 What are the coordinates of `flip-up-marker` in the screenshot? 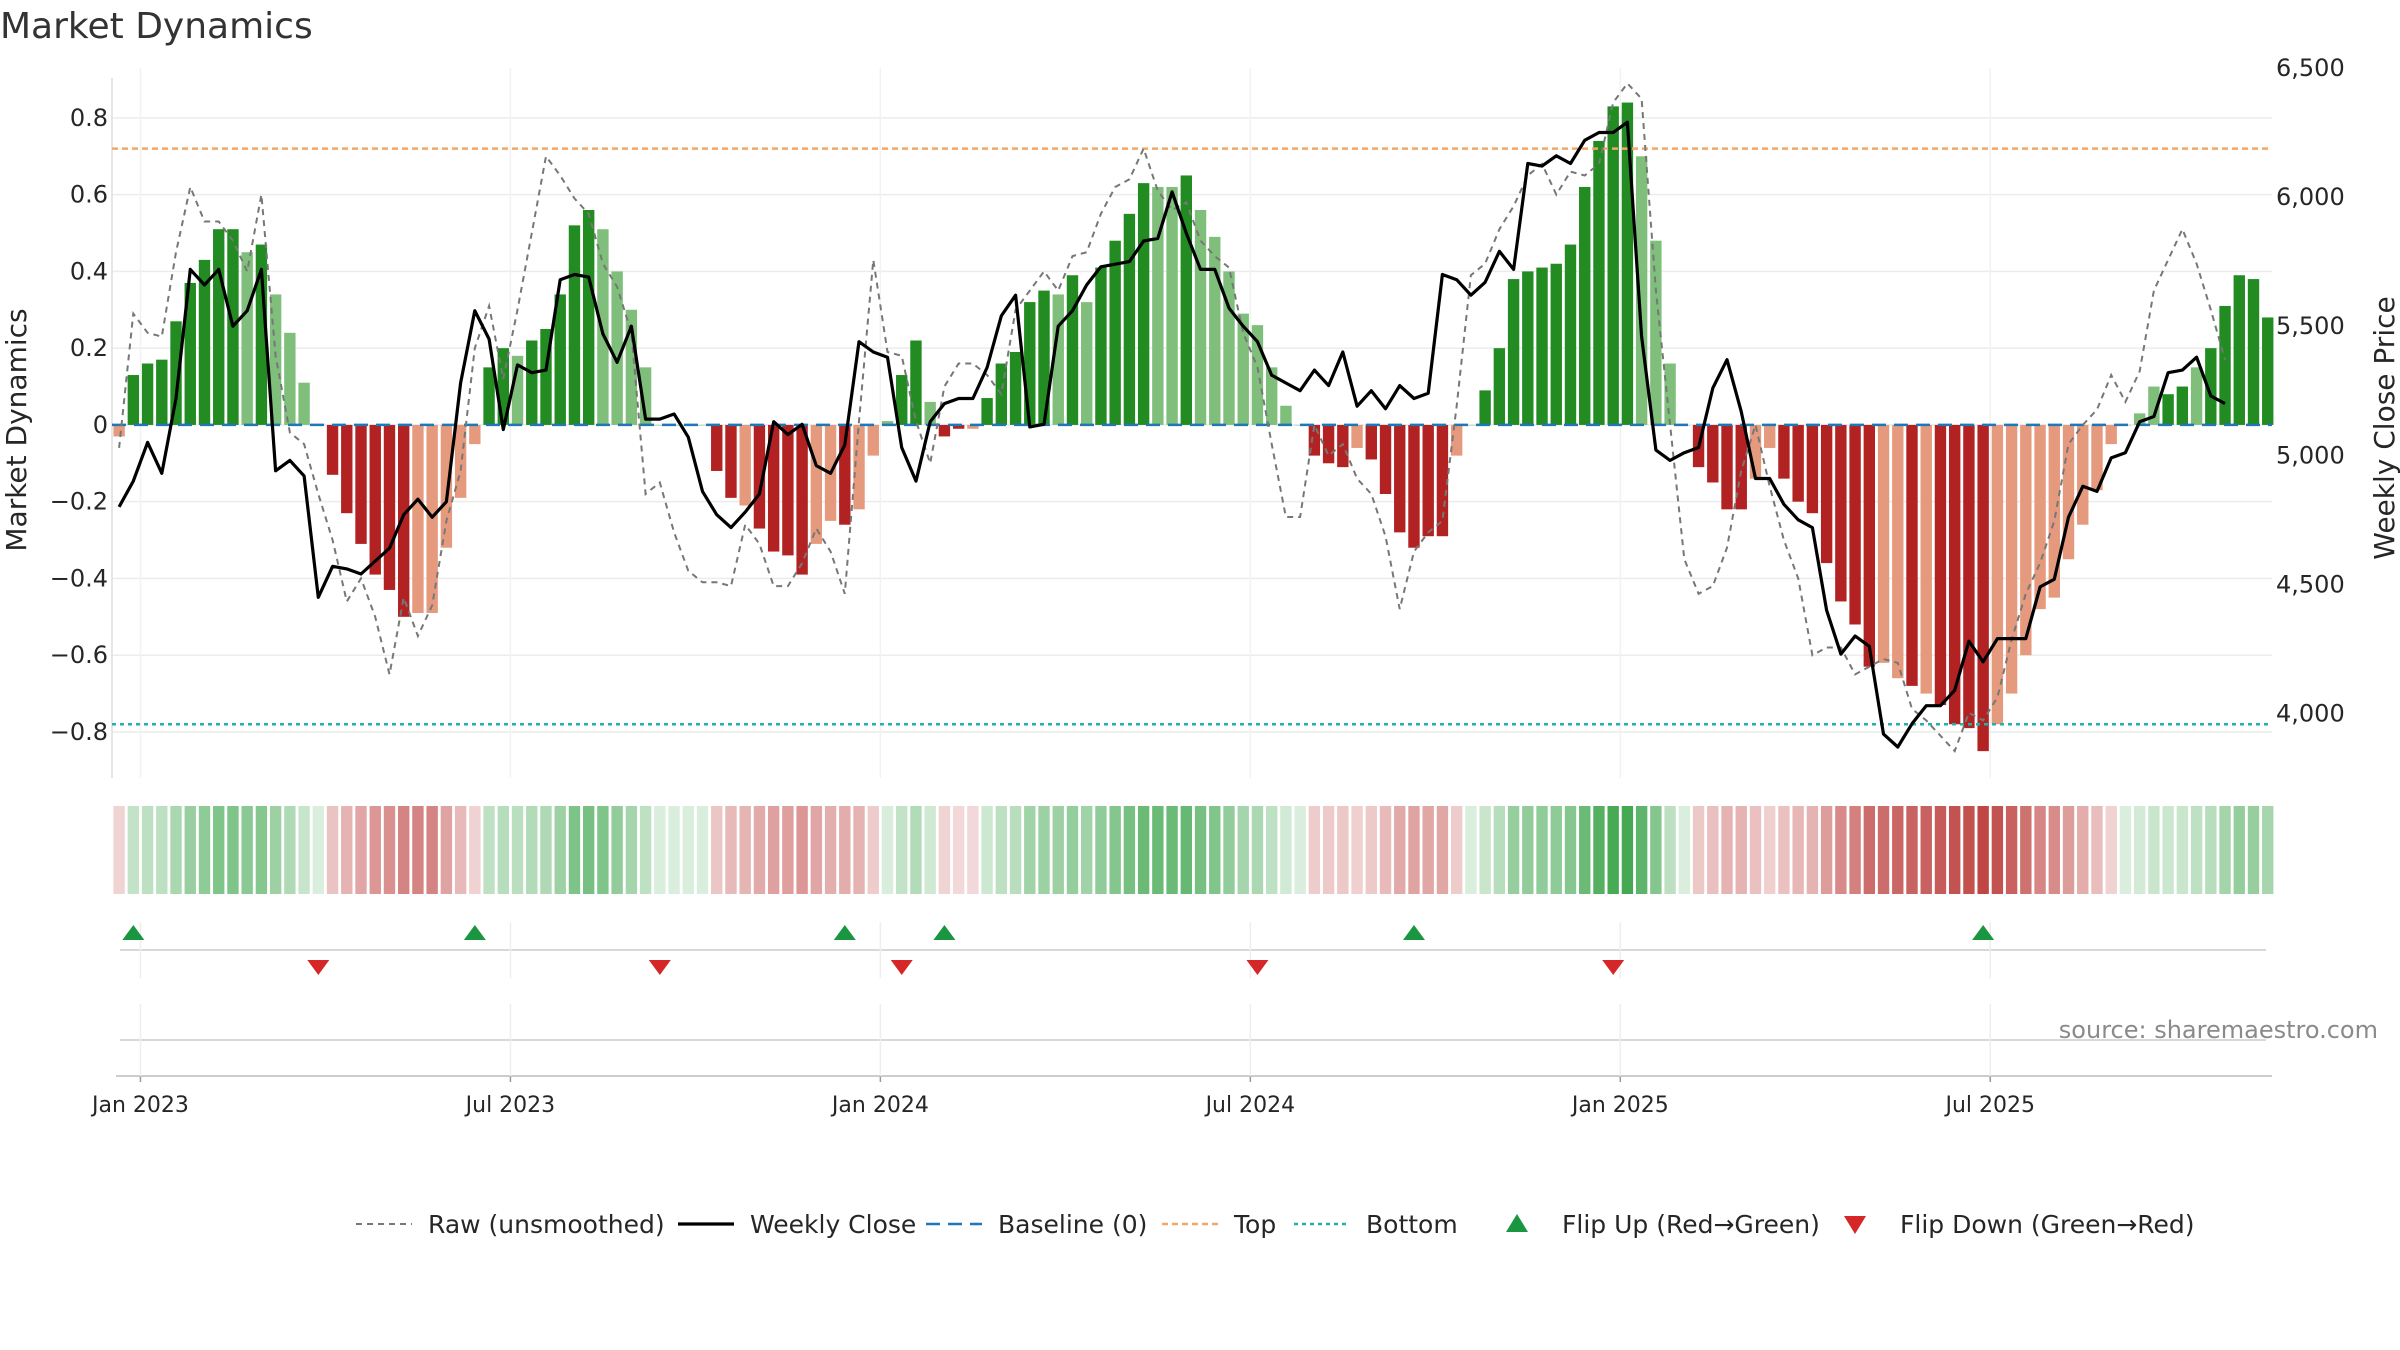 It's located at (844, 932).